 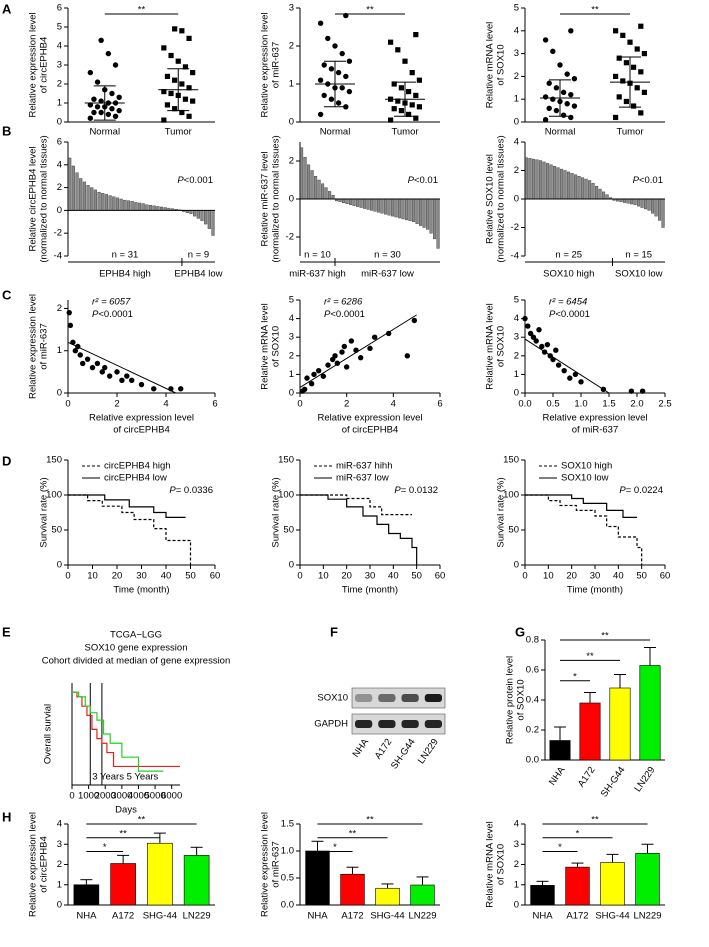 What do you see at coordinates (347, 314) in the screenshot?
I see `p-value: <0.0001` at bounding box center [347, 314].